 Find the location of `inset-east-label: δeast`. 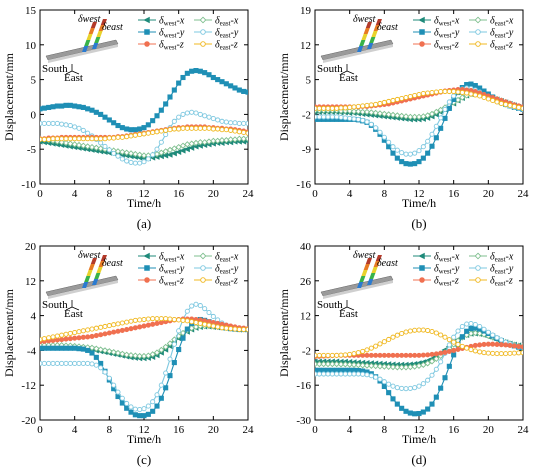

inset-east-label: δeast is located at coordinates (387, 263).